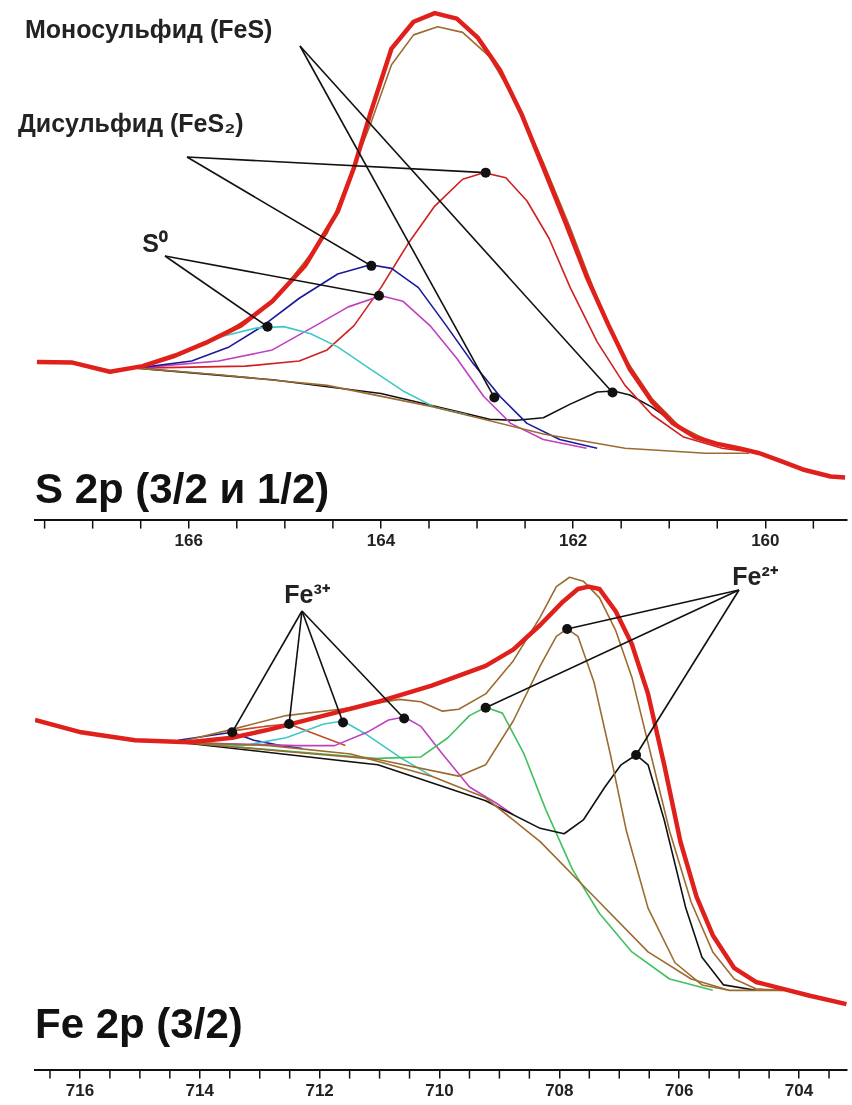  What do you see at coordinates (307, 594) in the screenshot?
I see `annotation: Fe³⁺` at bounding box center [307, 594].